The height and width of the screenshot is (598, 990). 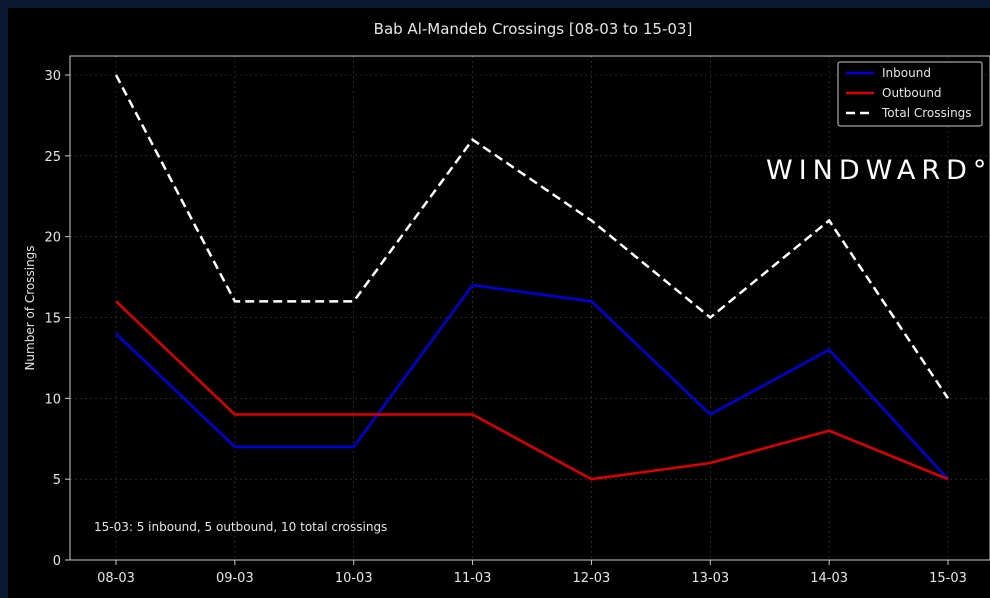 What do you see at coordinates (52, 76) in the screenshot?
I see `y-tick-label: 30` at bounding box center [52, 76].